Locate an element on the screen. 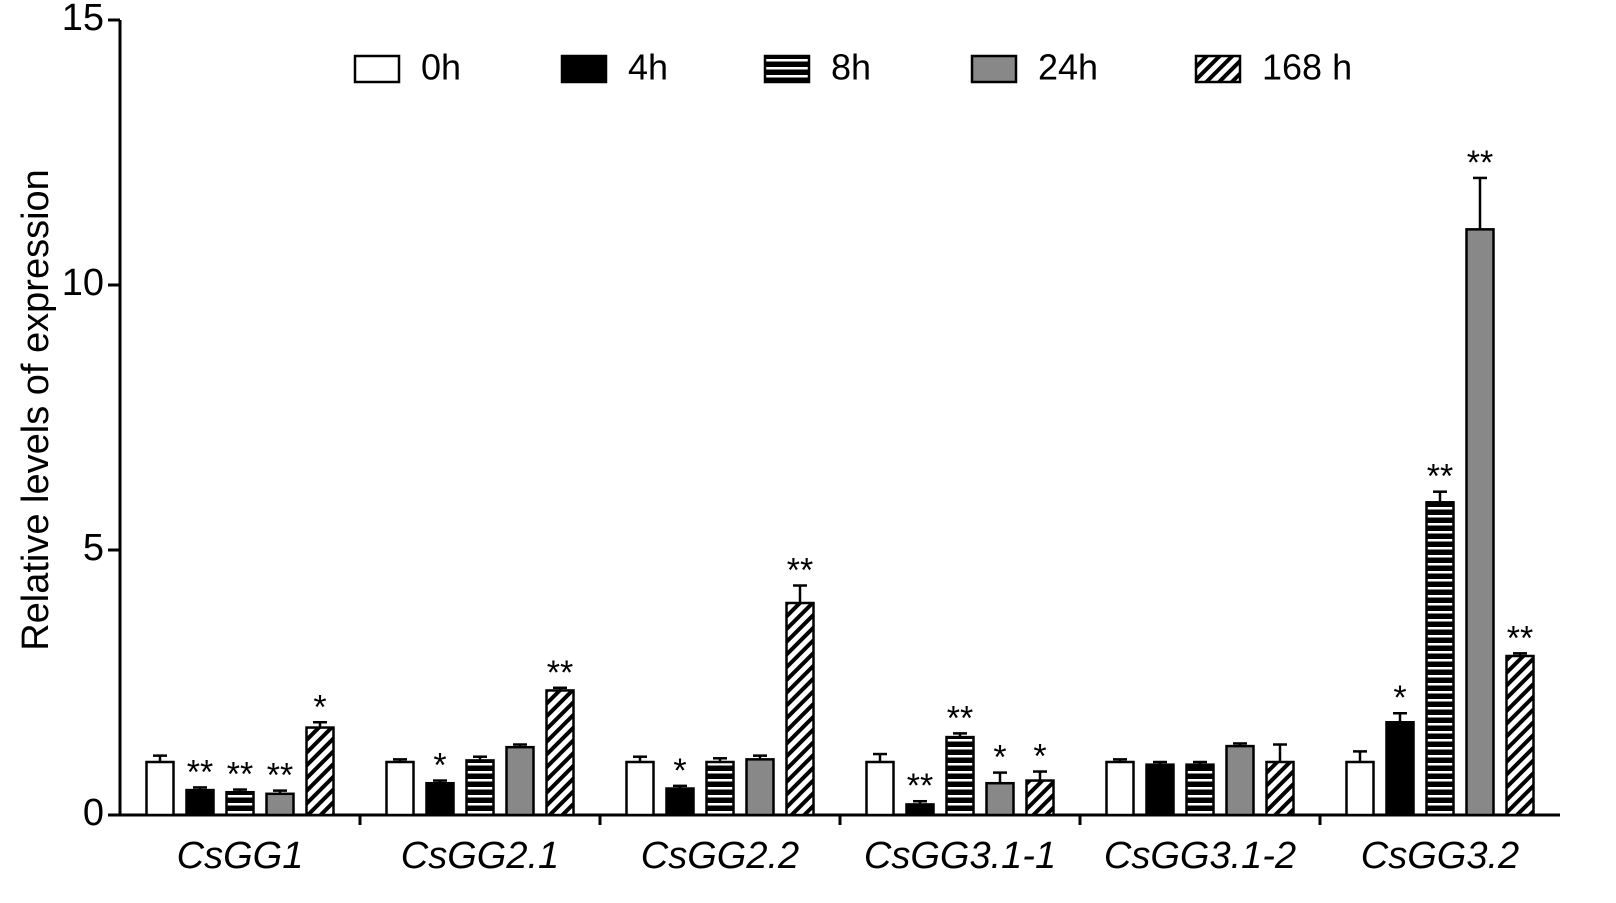  x-tick-label: CsGG3.2 is located at coordinates (1440, 856).